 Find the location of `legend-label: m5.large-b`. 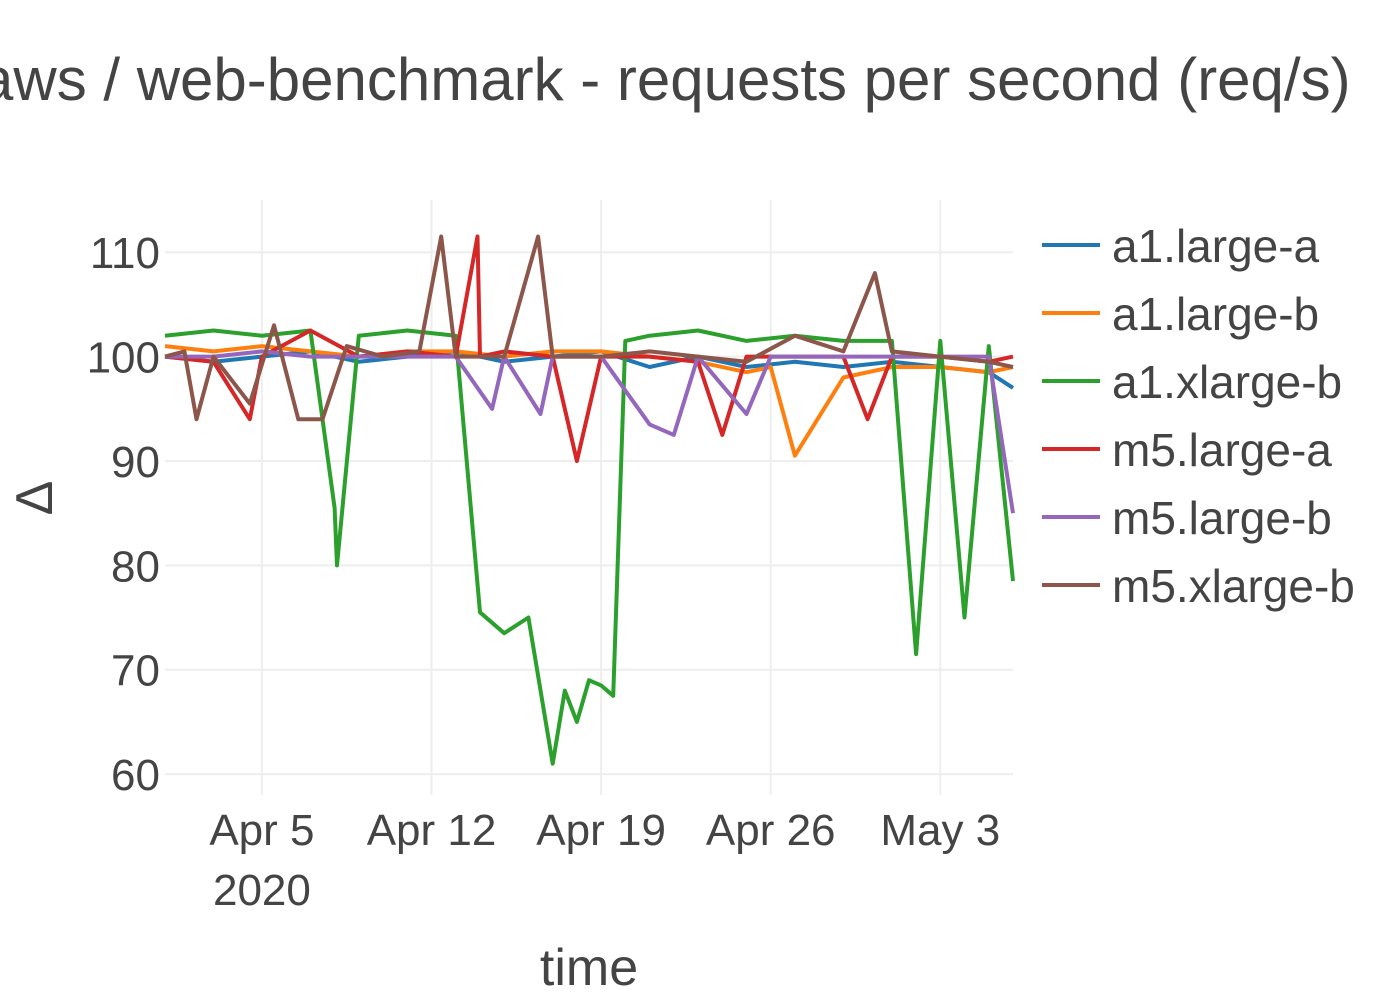

legend-label: m5.large-b is located at coordinates (1222, 518).